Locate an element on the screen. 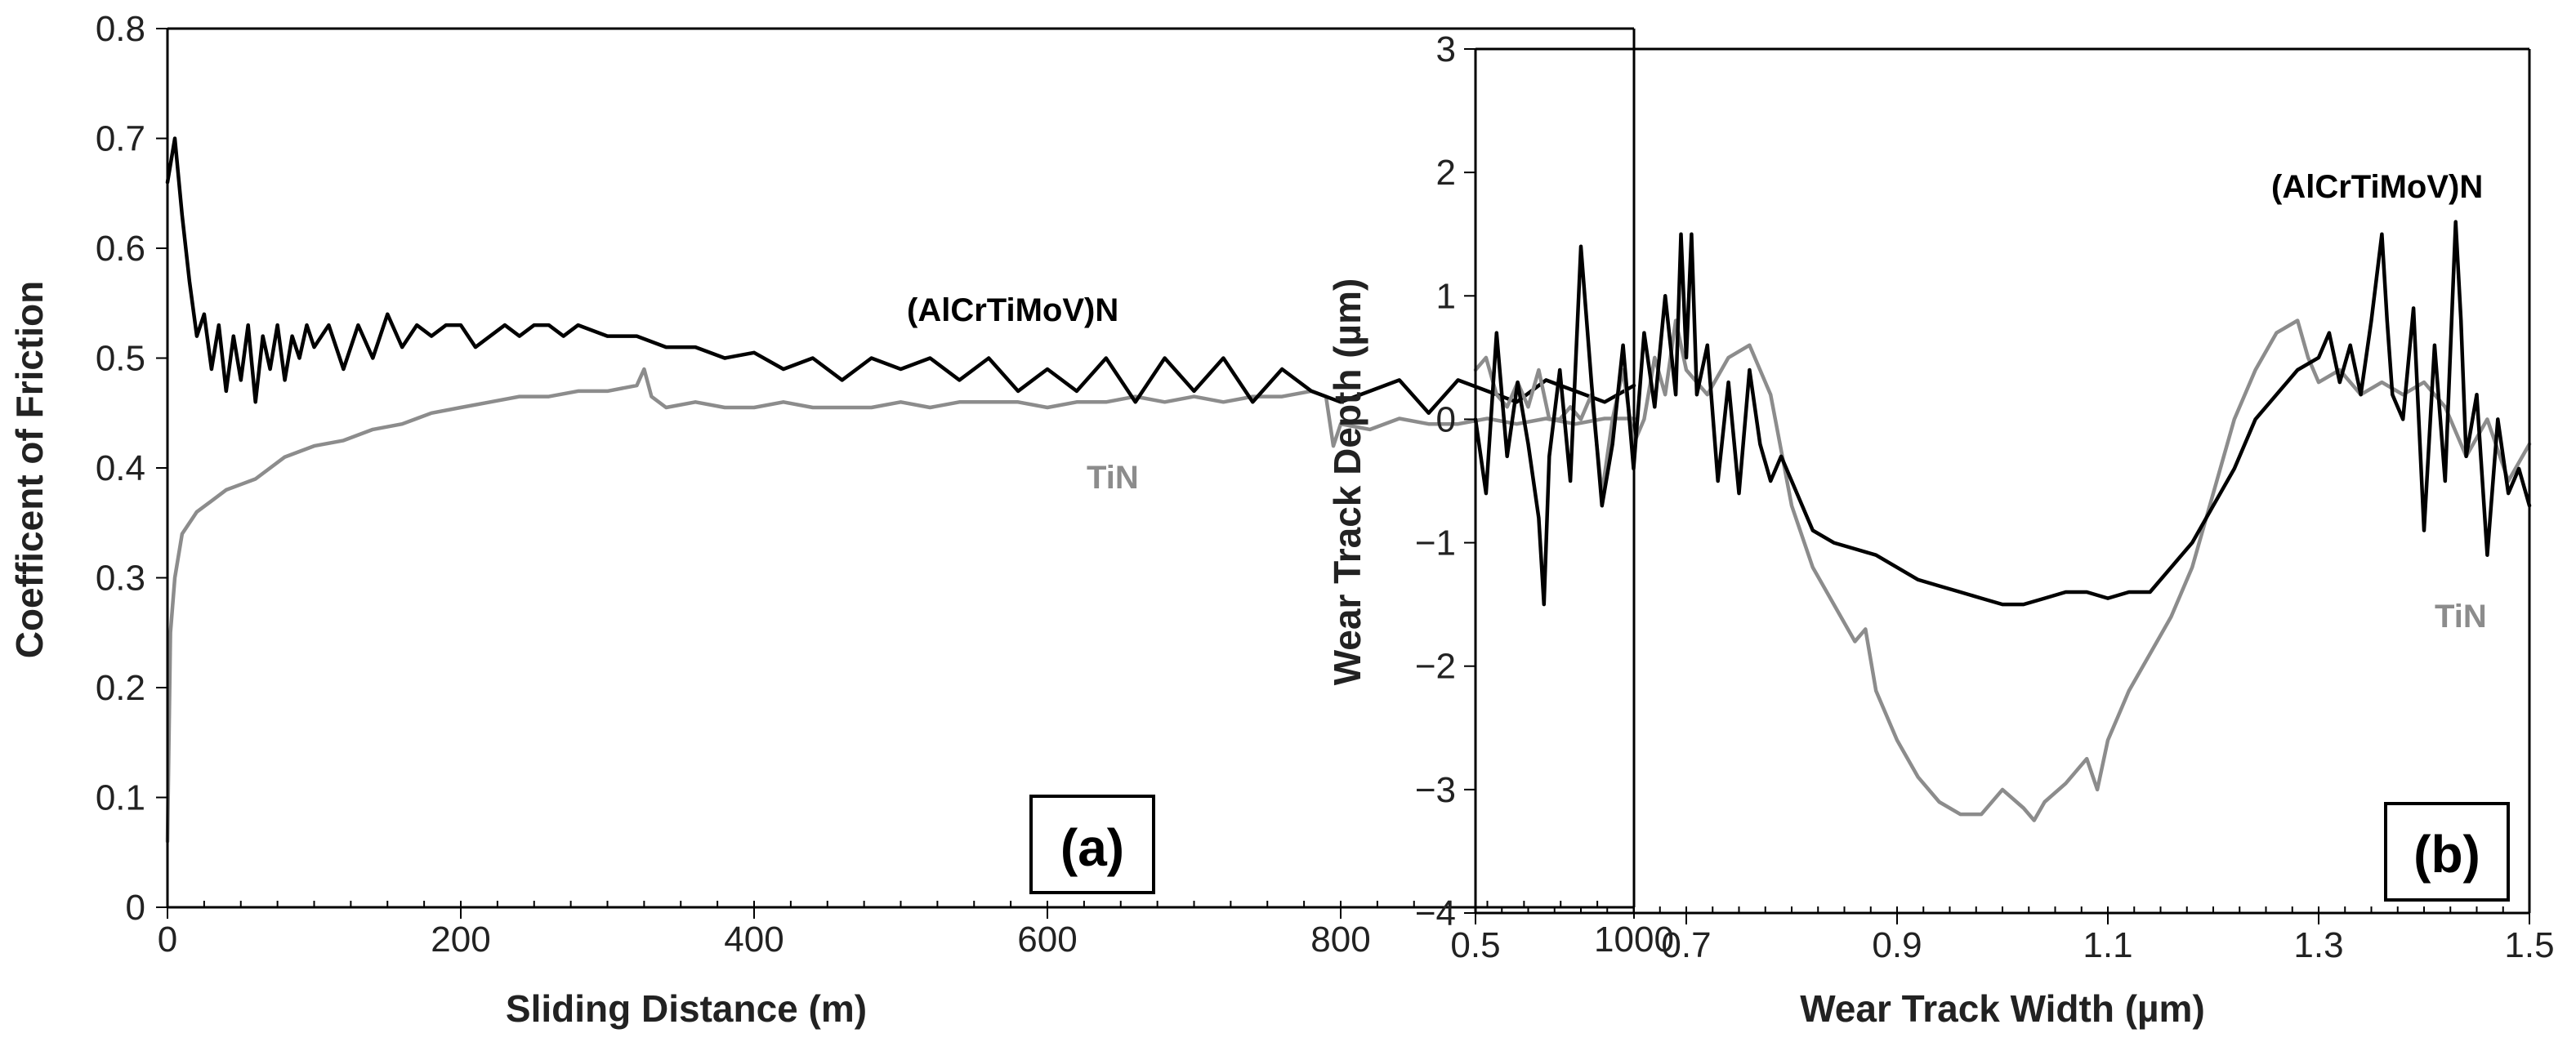  panel-a-x-tick-label: 0 is located at coordinates (168, 940).